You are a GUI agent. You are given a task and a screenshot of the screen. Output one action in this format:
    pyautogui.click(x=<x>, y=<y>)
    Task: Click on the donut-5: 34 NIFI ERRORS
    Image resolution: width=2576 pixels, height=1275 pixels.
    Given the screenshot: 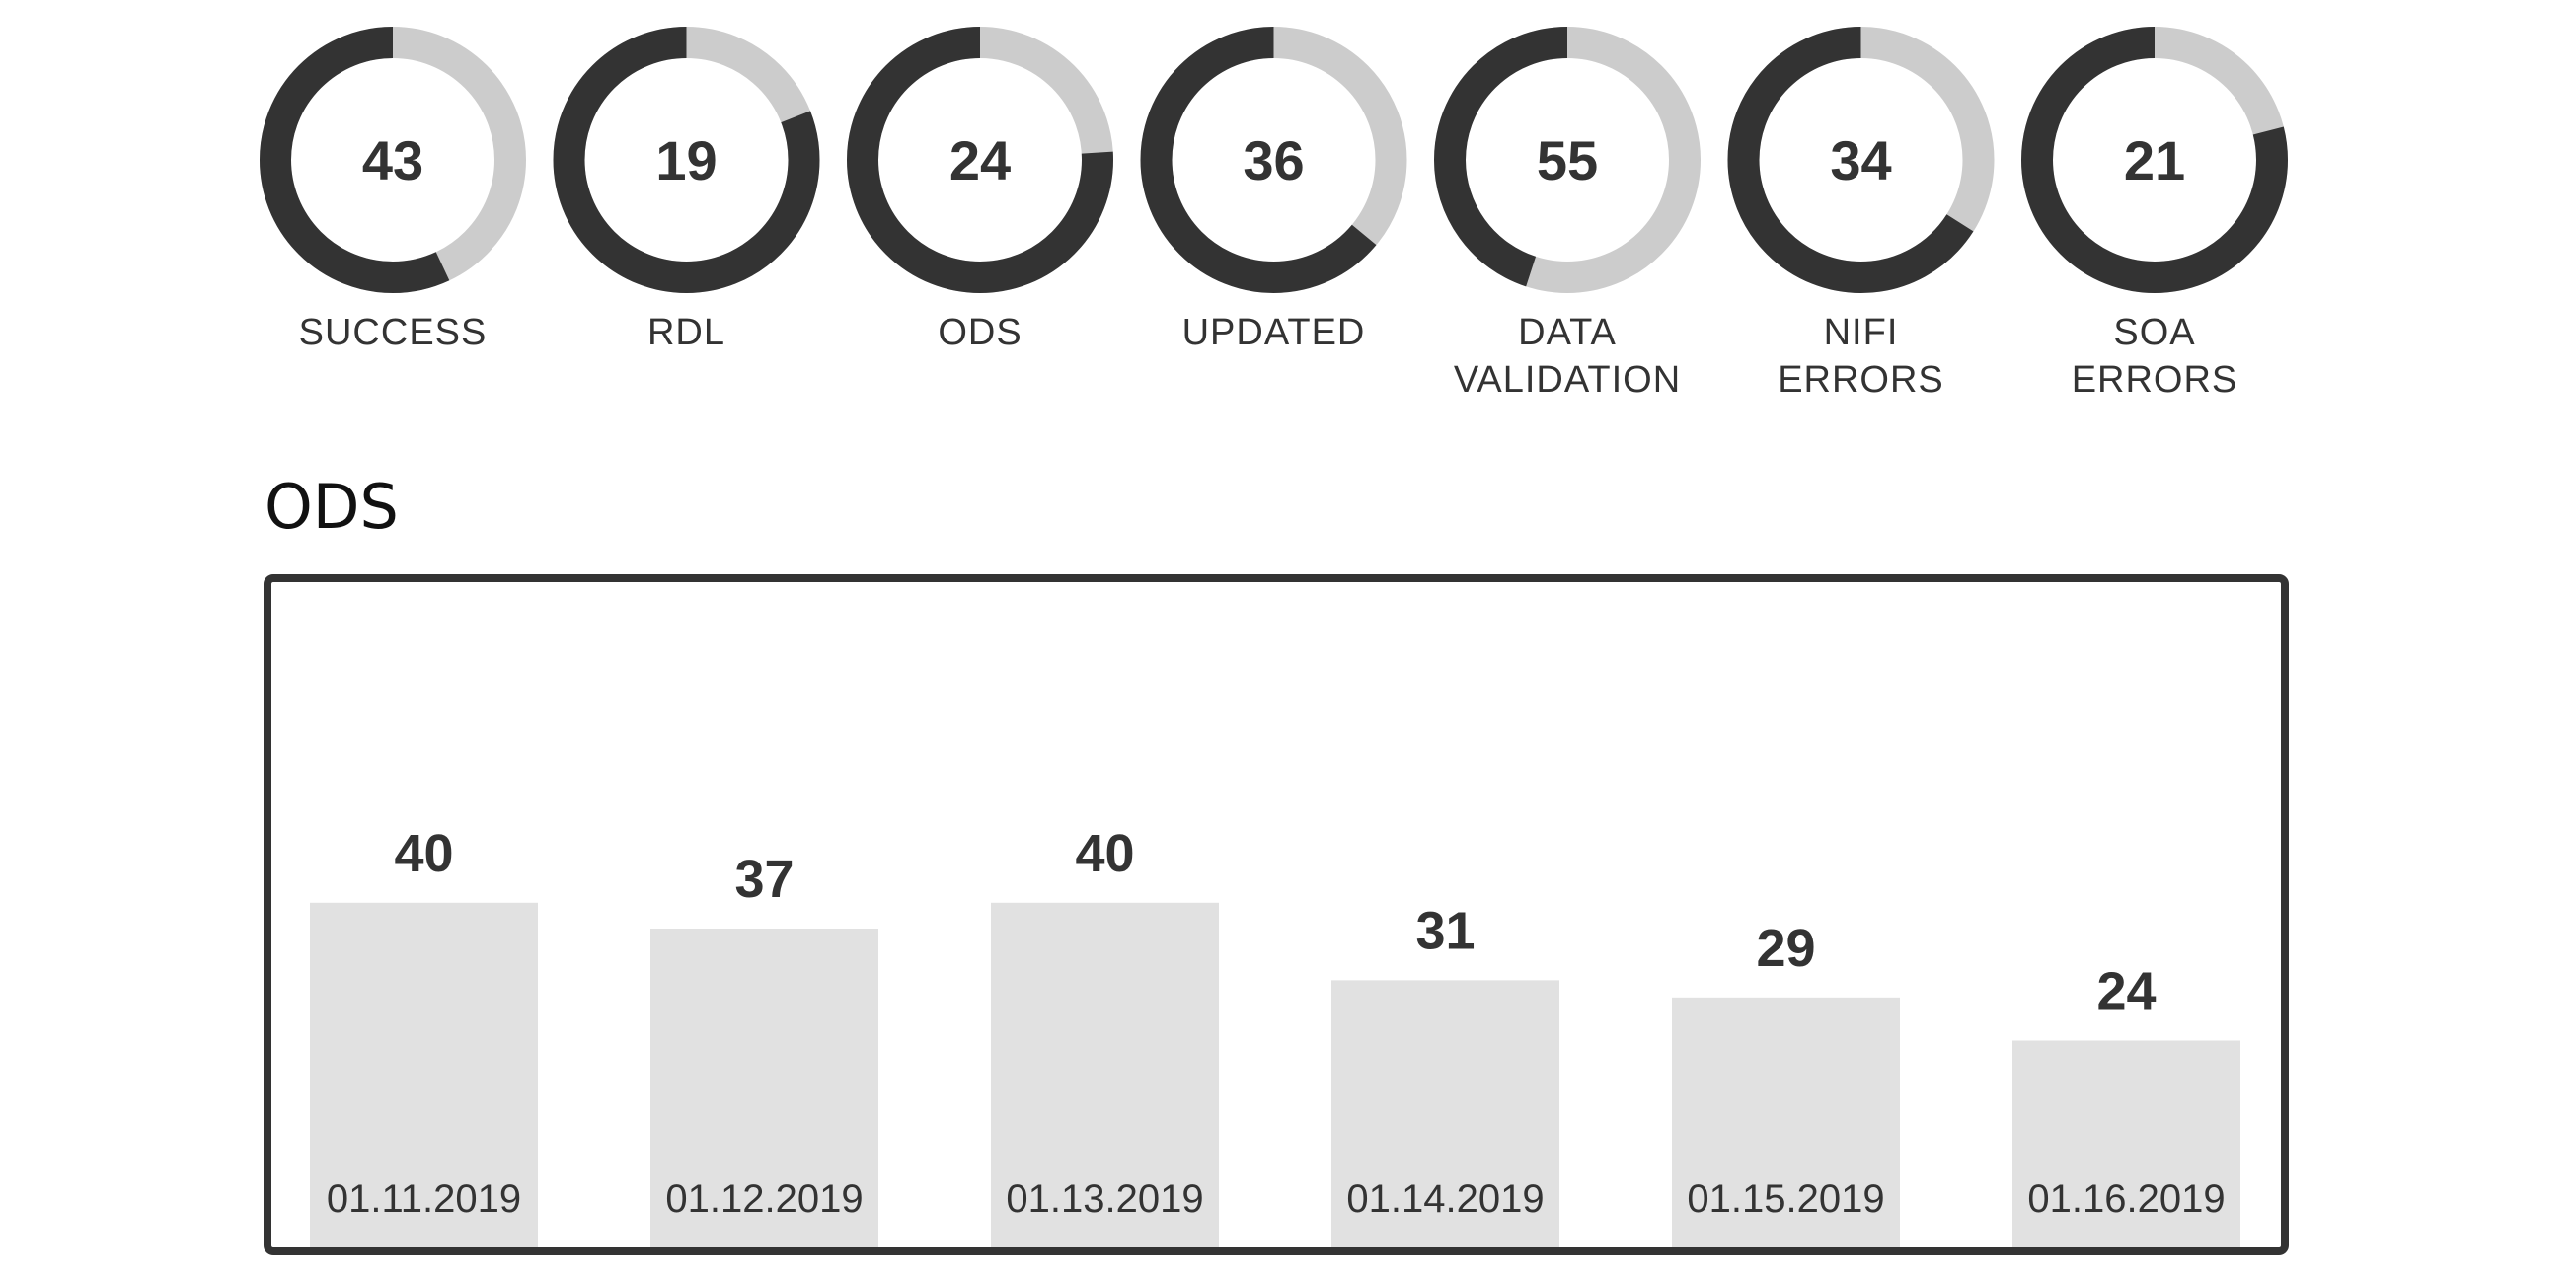 What is the action you would take?
    pyautogui.click(x=1861, y=214)
    